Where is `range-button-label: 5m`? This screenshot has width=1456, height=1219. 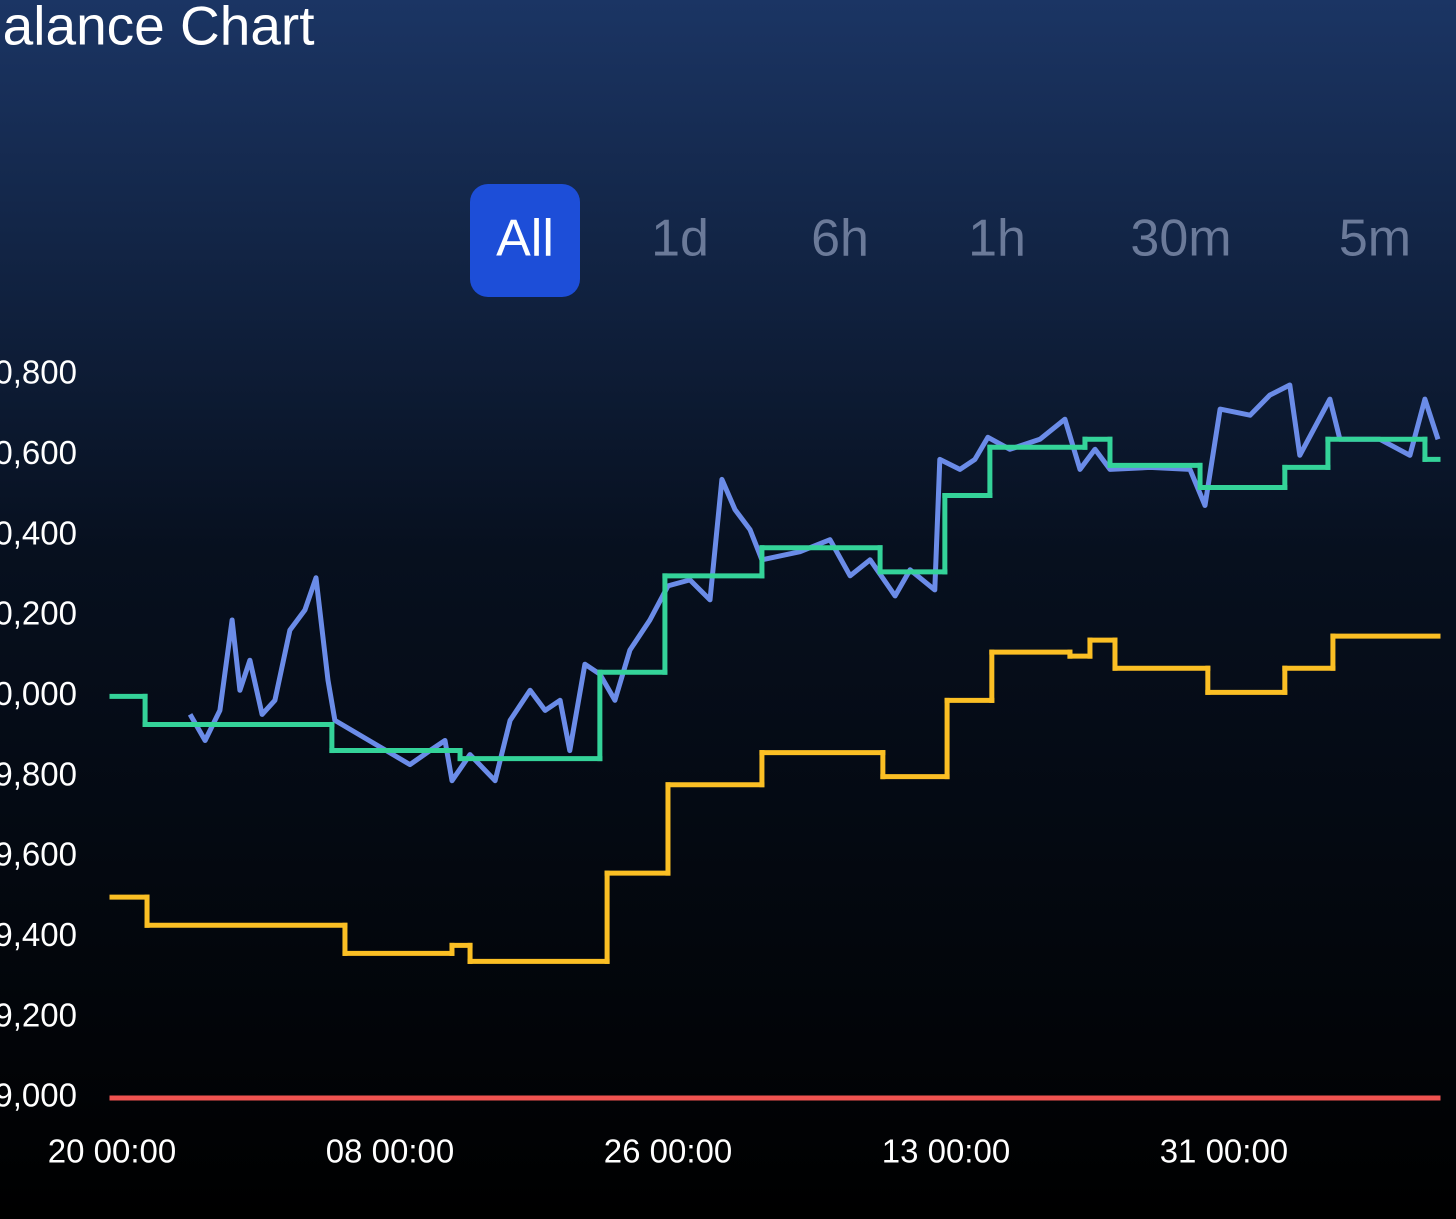
range-button-label: 5m is located at coordinates (1375, 239).